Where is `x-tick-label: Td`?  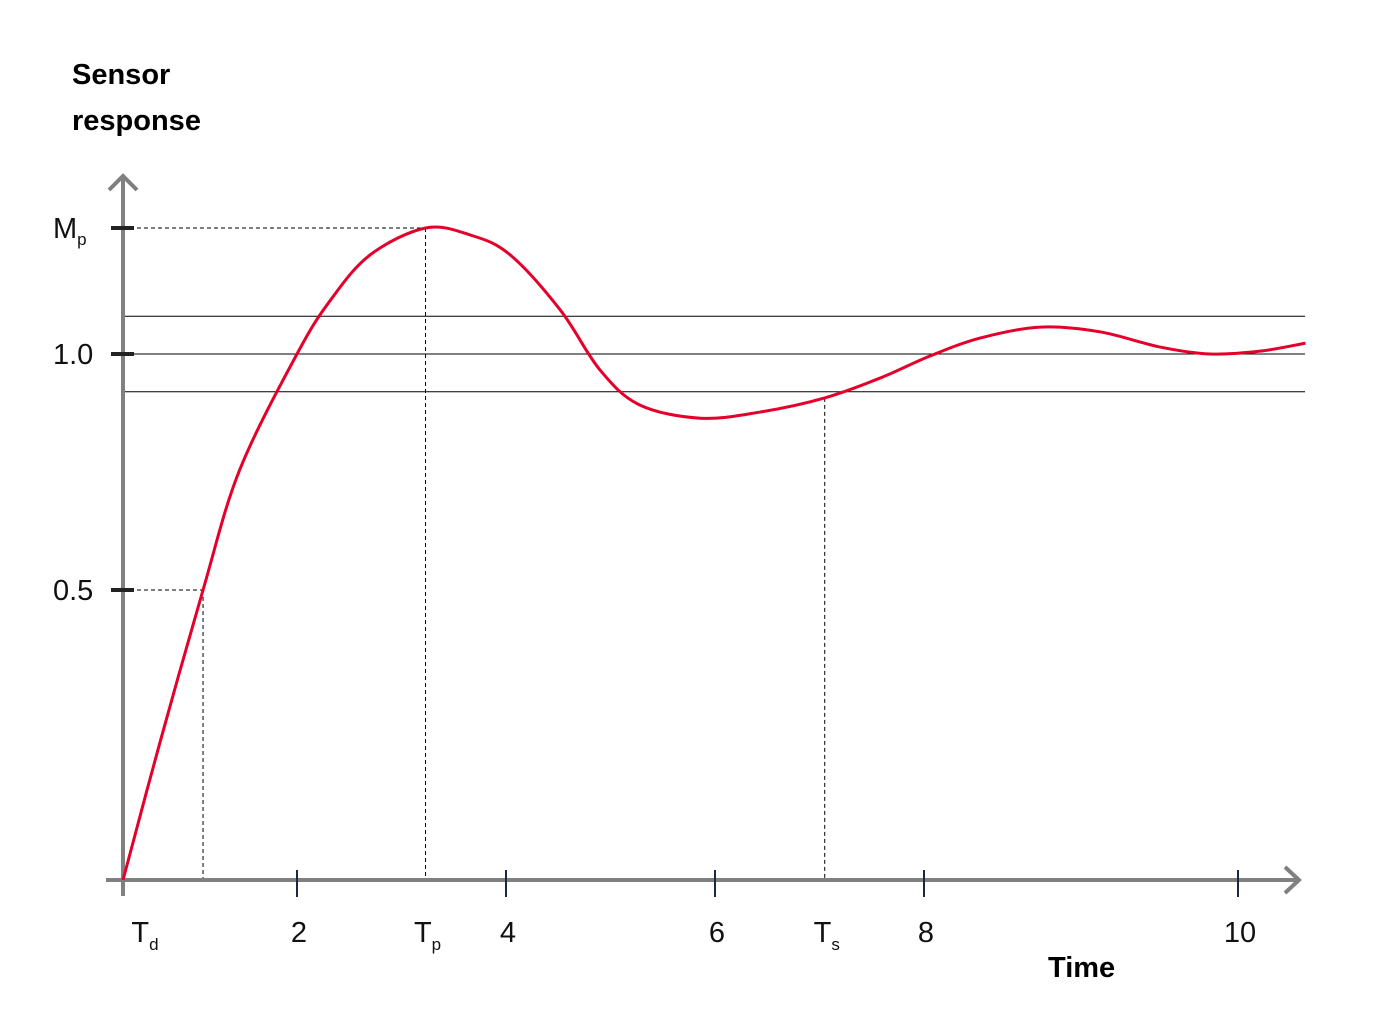
x-tick-label: Td is located at coordinates (144, 935).